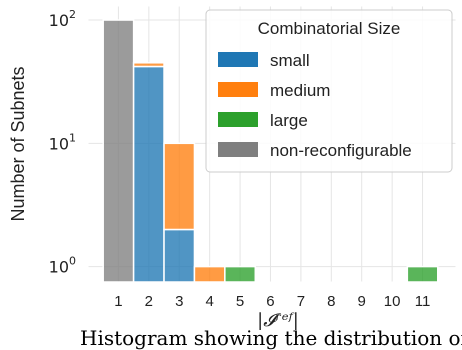 The image size is (462, 350). Describe the element at coordinates (423, 301) in the screenshot. I see `x-tick-label-11: 11` at that location.